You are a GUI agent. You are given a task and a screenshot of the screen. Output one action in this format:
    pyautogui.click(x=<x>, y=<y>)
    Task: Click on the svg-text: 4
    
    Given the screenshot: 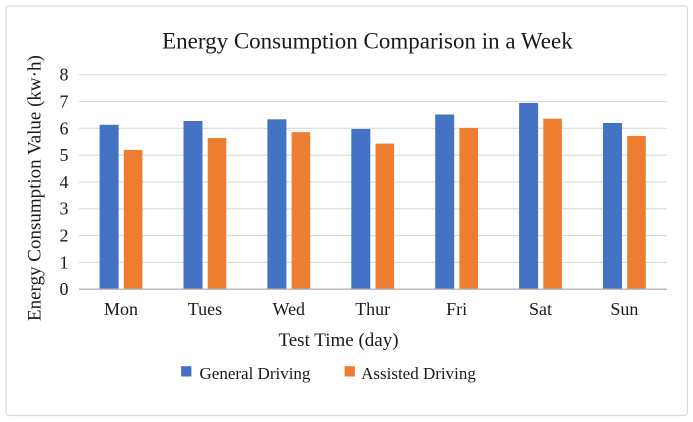 What is the action you would take?
    pyautogui.click(x=64, y=182)
    